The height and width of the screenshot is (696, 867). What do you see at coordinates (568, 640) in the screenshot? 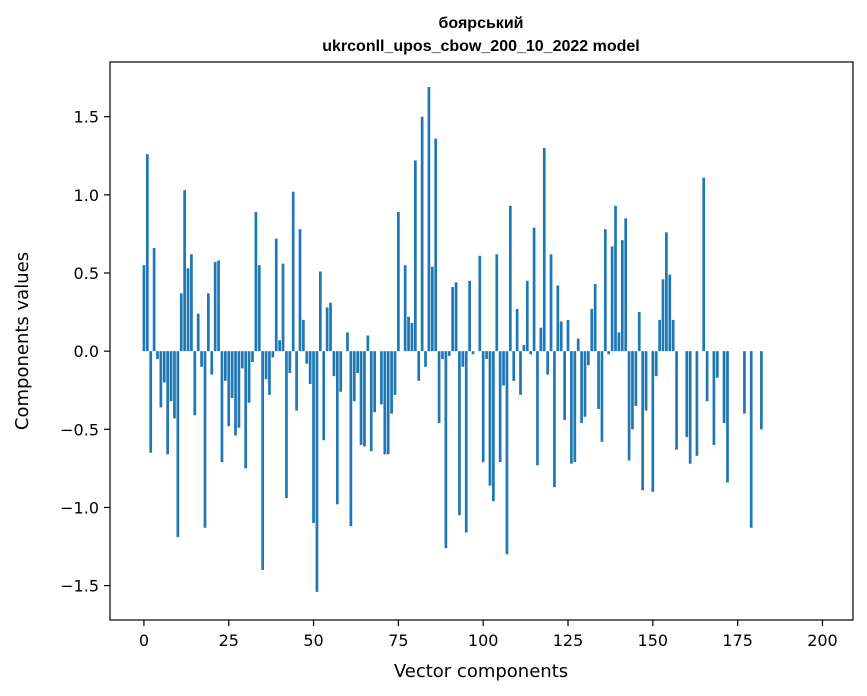
I see `x-tick-label-125: 125` at bounding box center [568, 640].